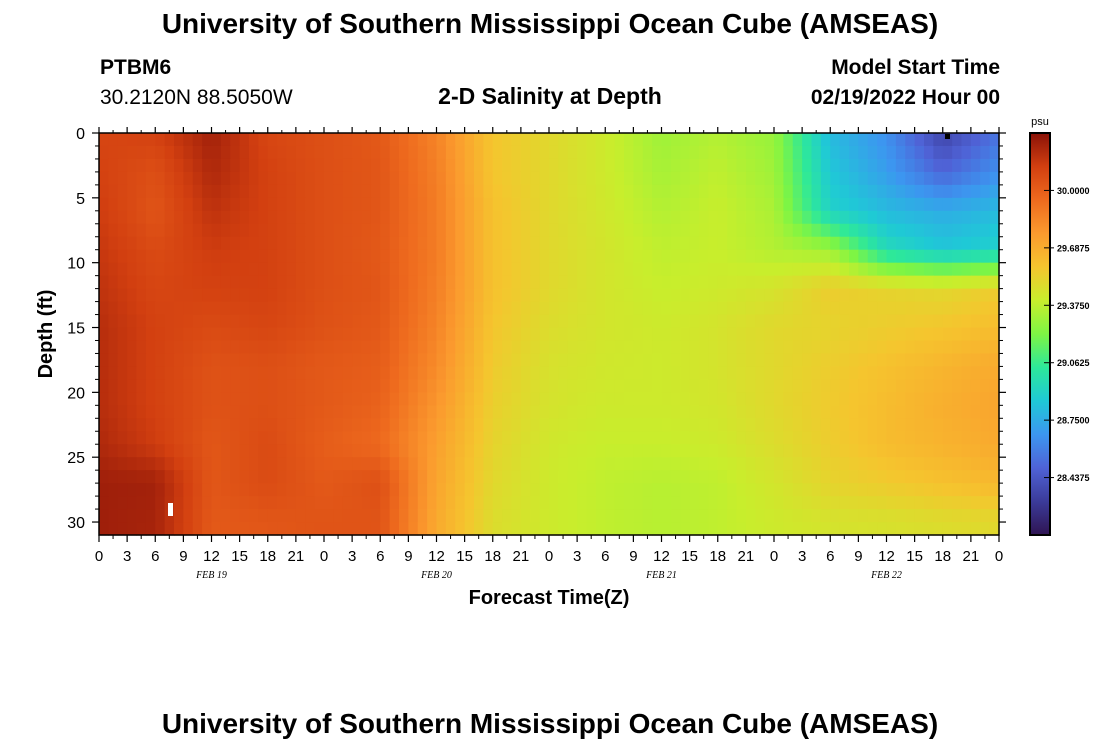  Describe the element at coordinates (746, 556) in the screenshot. I see `x-tick-label: 21` at that location.